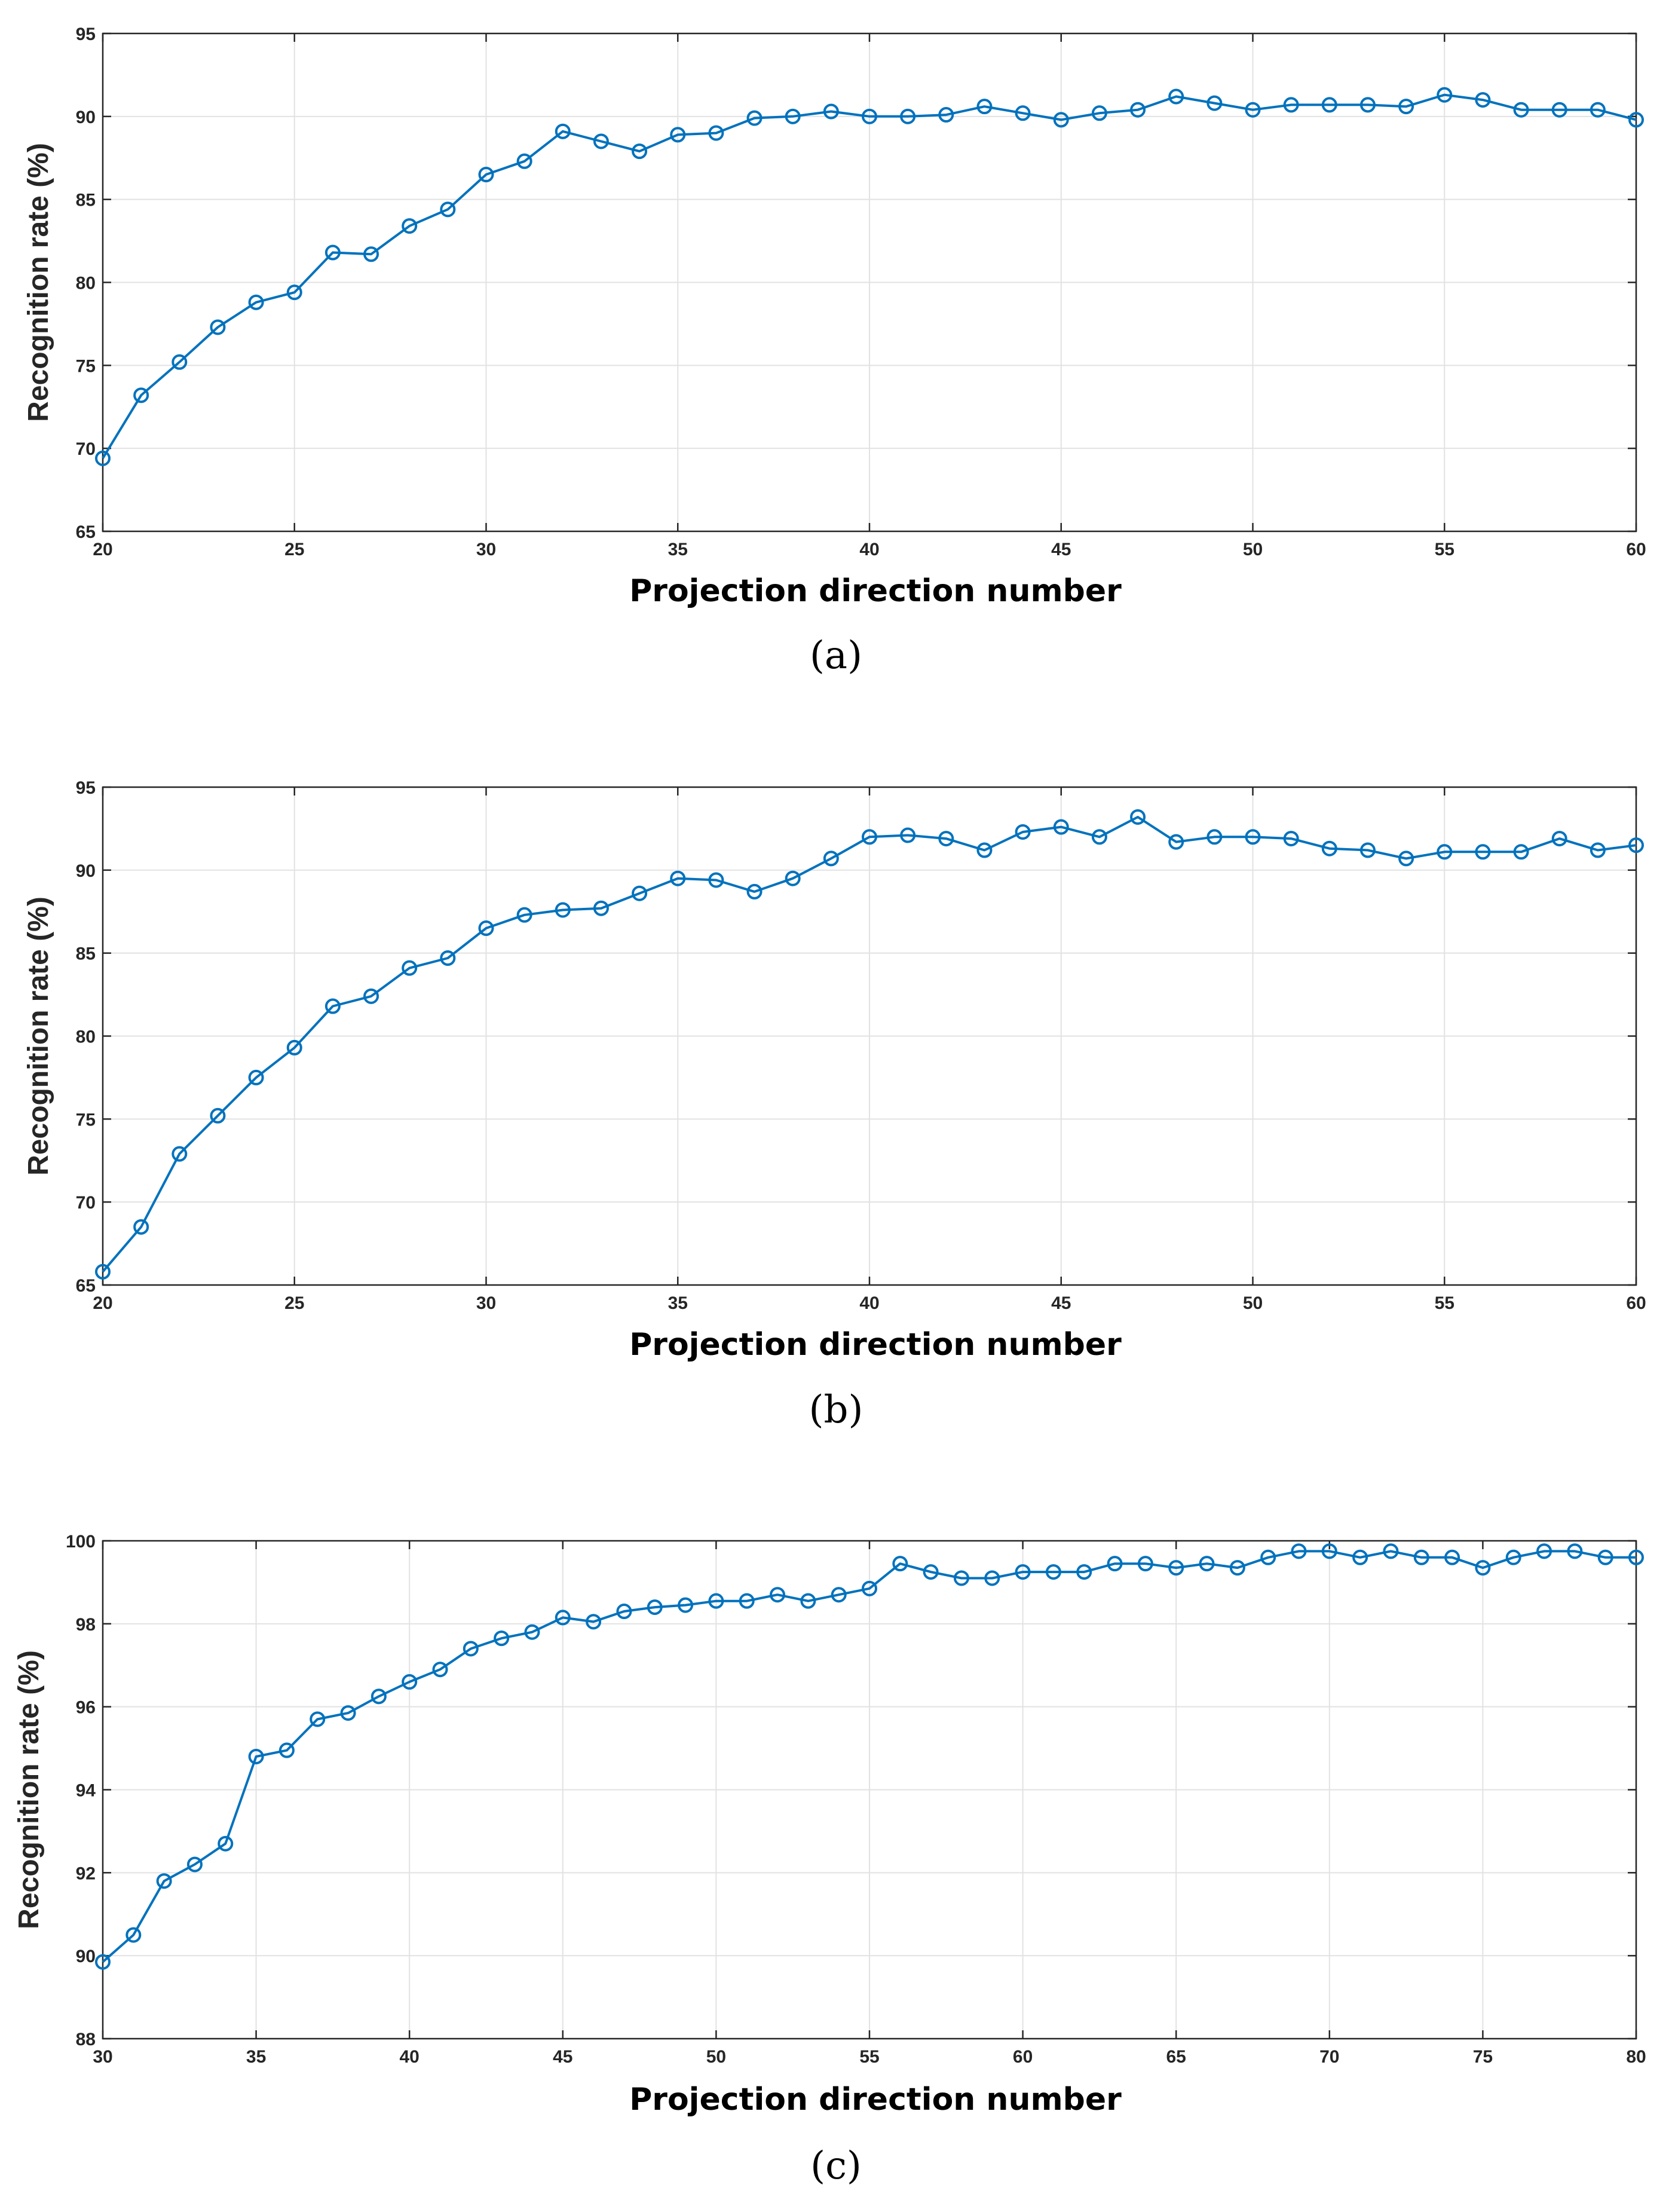 Image resolution: width=1672 pixels, height=2212 pixels. What do you see at coordinates (86, 1873) in the screenshot?
I see `y-tick-label: 92` at bounding box center [86, 1873].